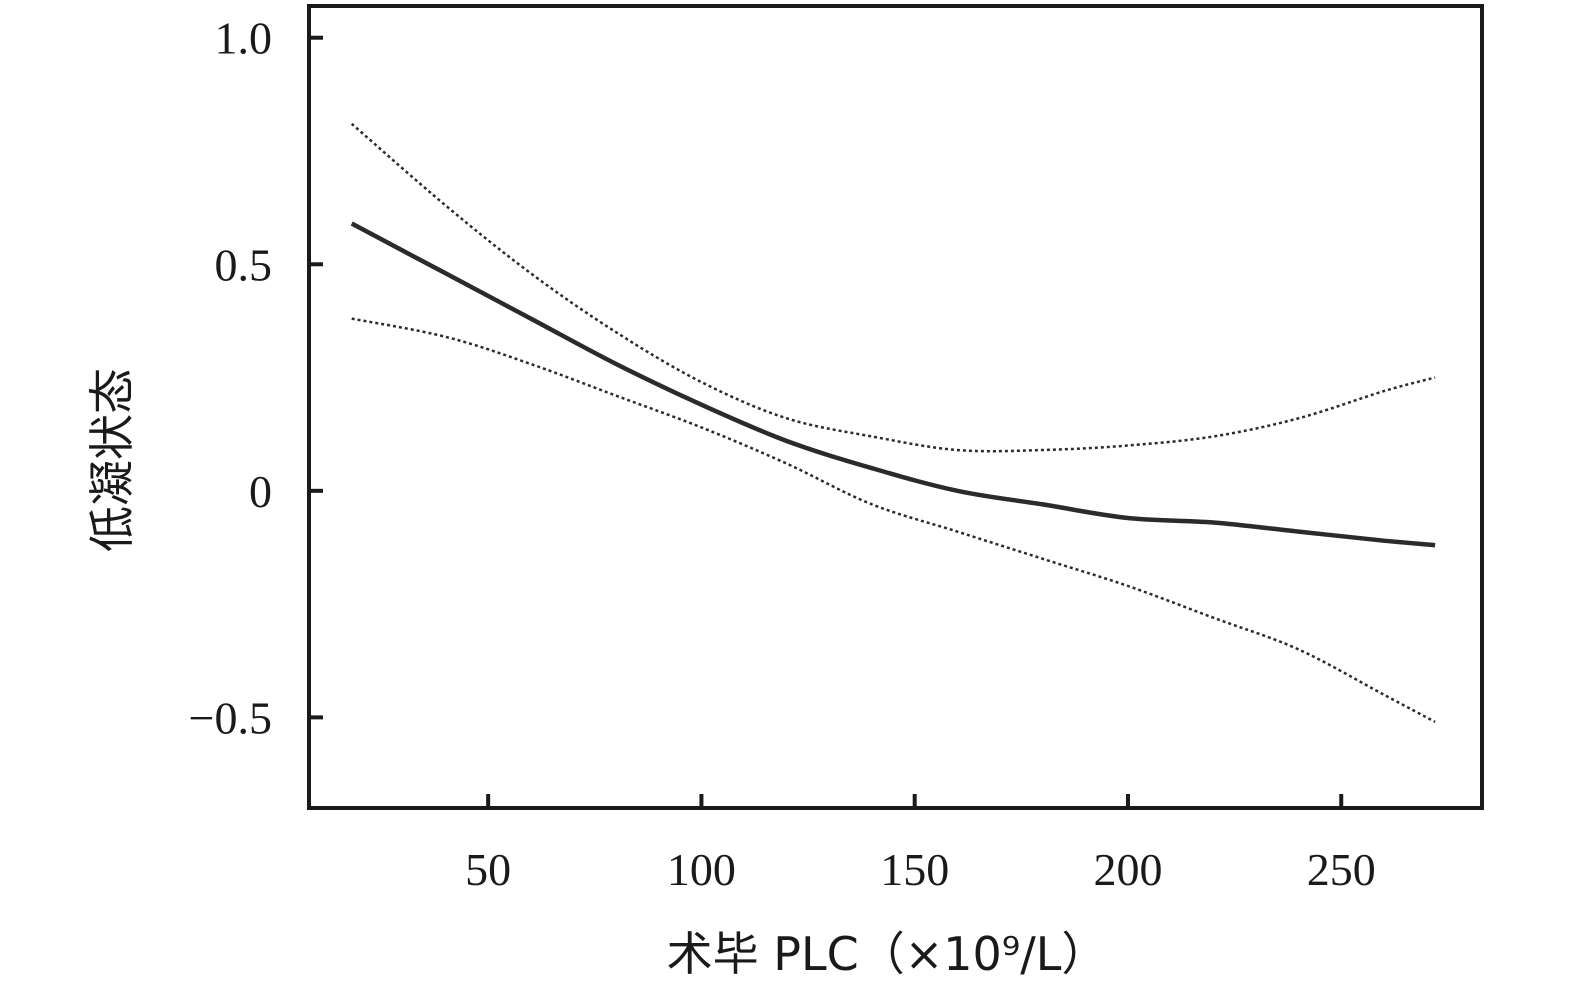  I want to click on y-tick-label: 1.0, so click(244, 38).